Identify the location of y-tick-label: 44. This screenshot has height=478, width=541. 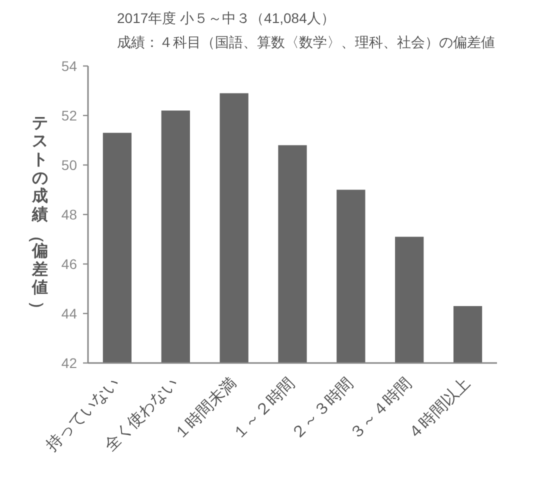
(69, 314).